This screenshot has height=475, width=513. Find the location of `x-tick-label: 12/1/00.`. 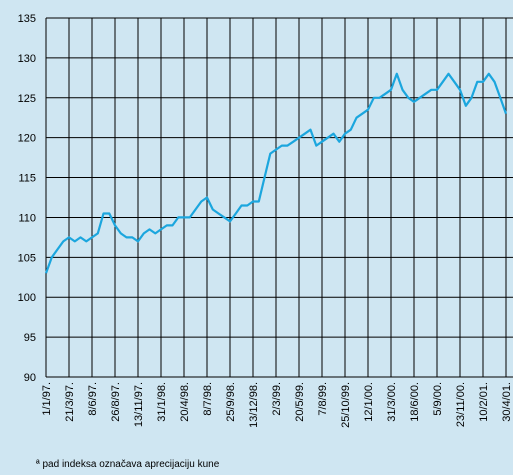

x-tick-label: 12/1/00. is located at coordinates (369, 402).